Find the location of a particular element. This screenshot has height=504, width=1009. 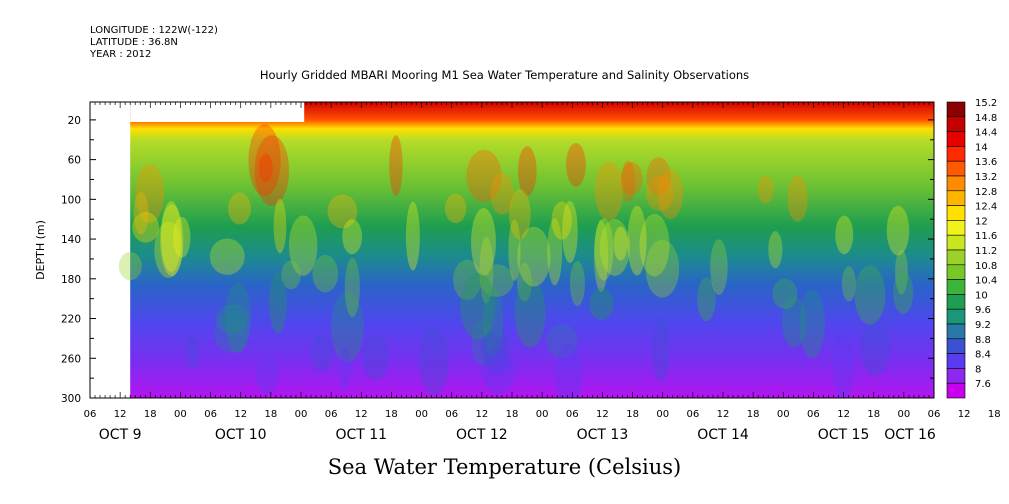

colorbar-label: 8.4 is located at coordinates (983, 355).